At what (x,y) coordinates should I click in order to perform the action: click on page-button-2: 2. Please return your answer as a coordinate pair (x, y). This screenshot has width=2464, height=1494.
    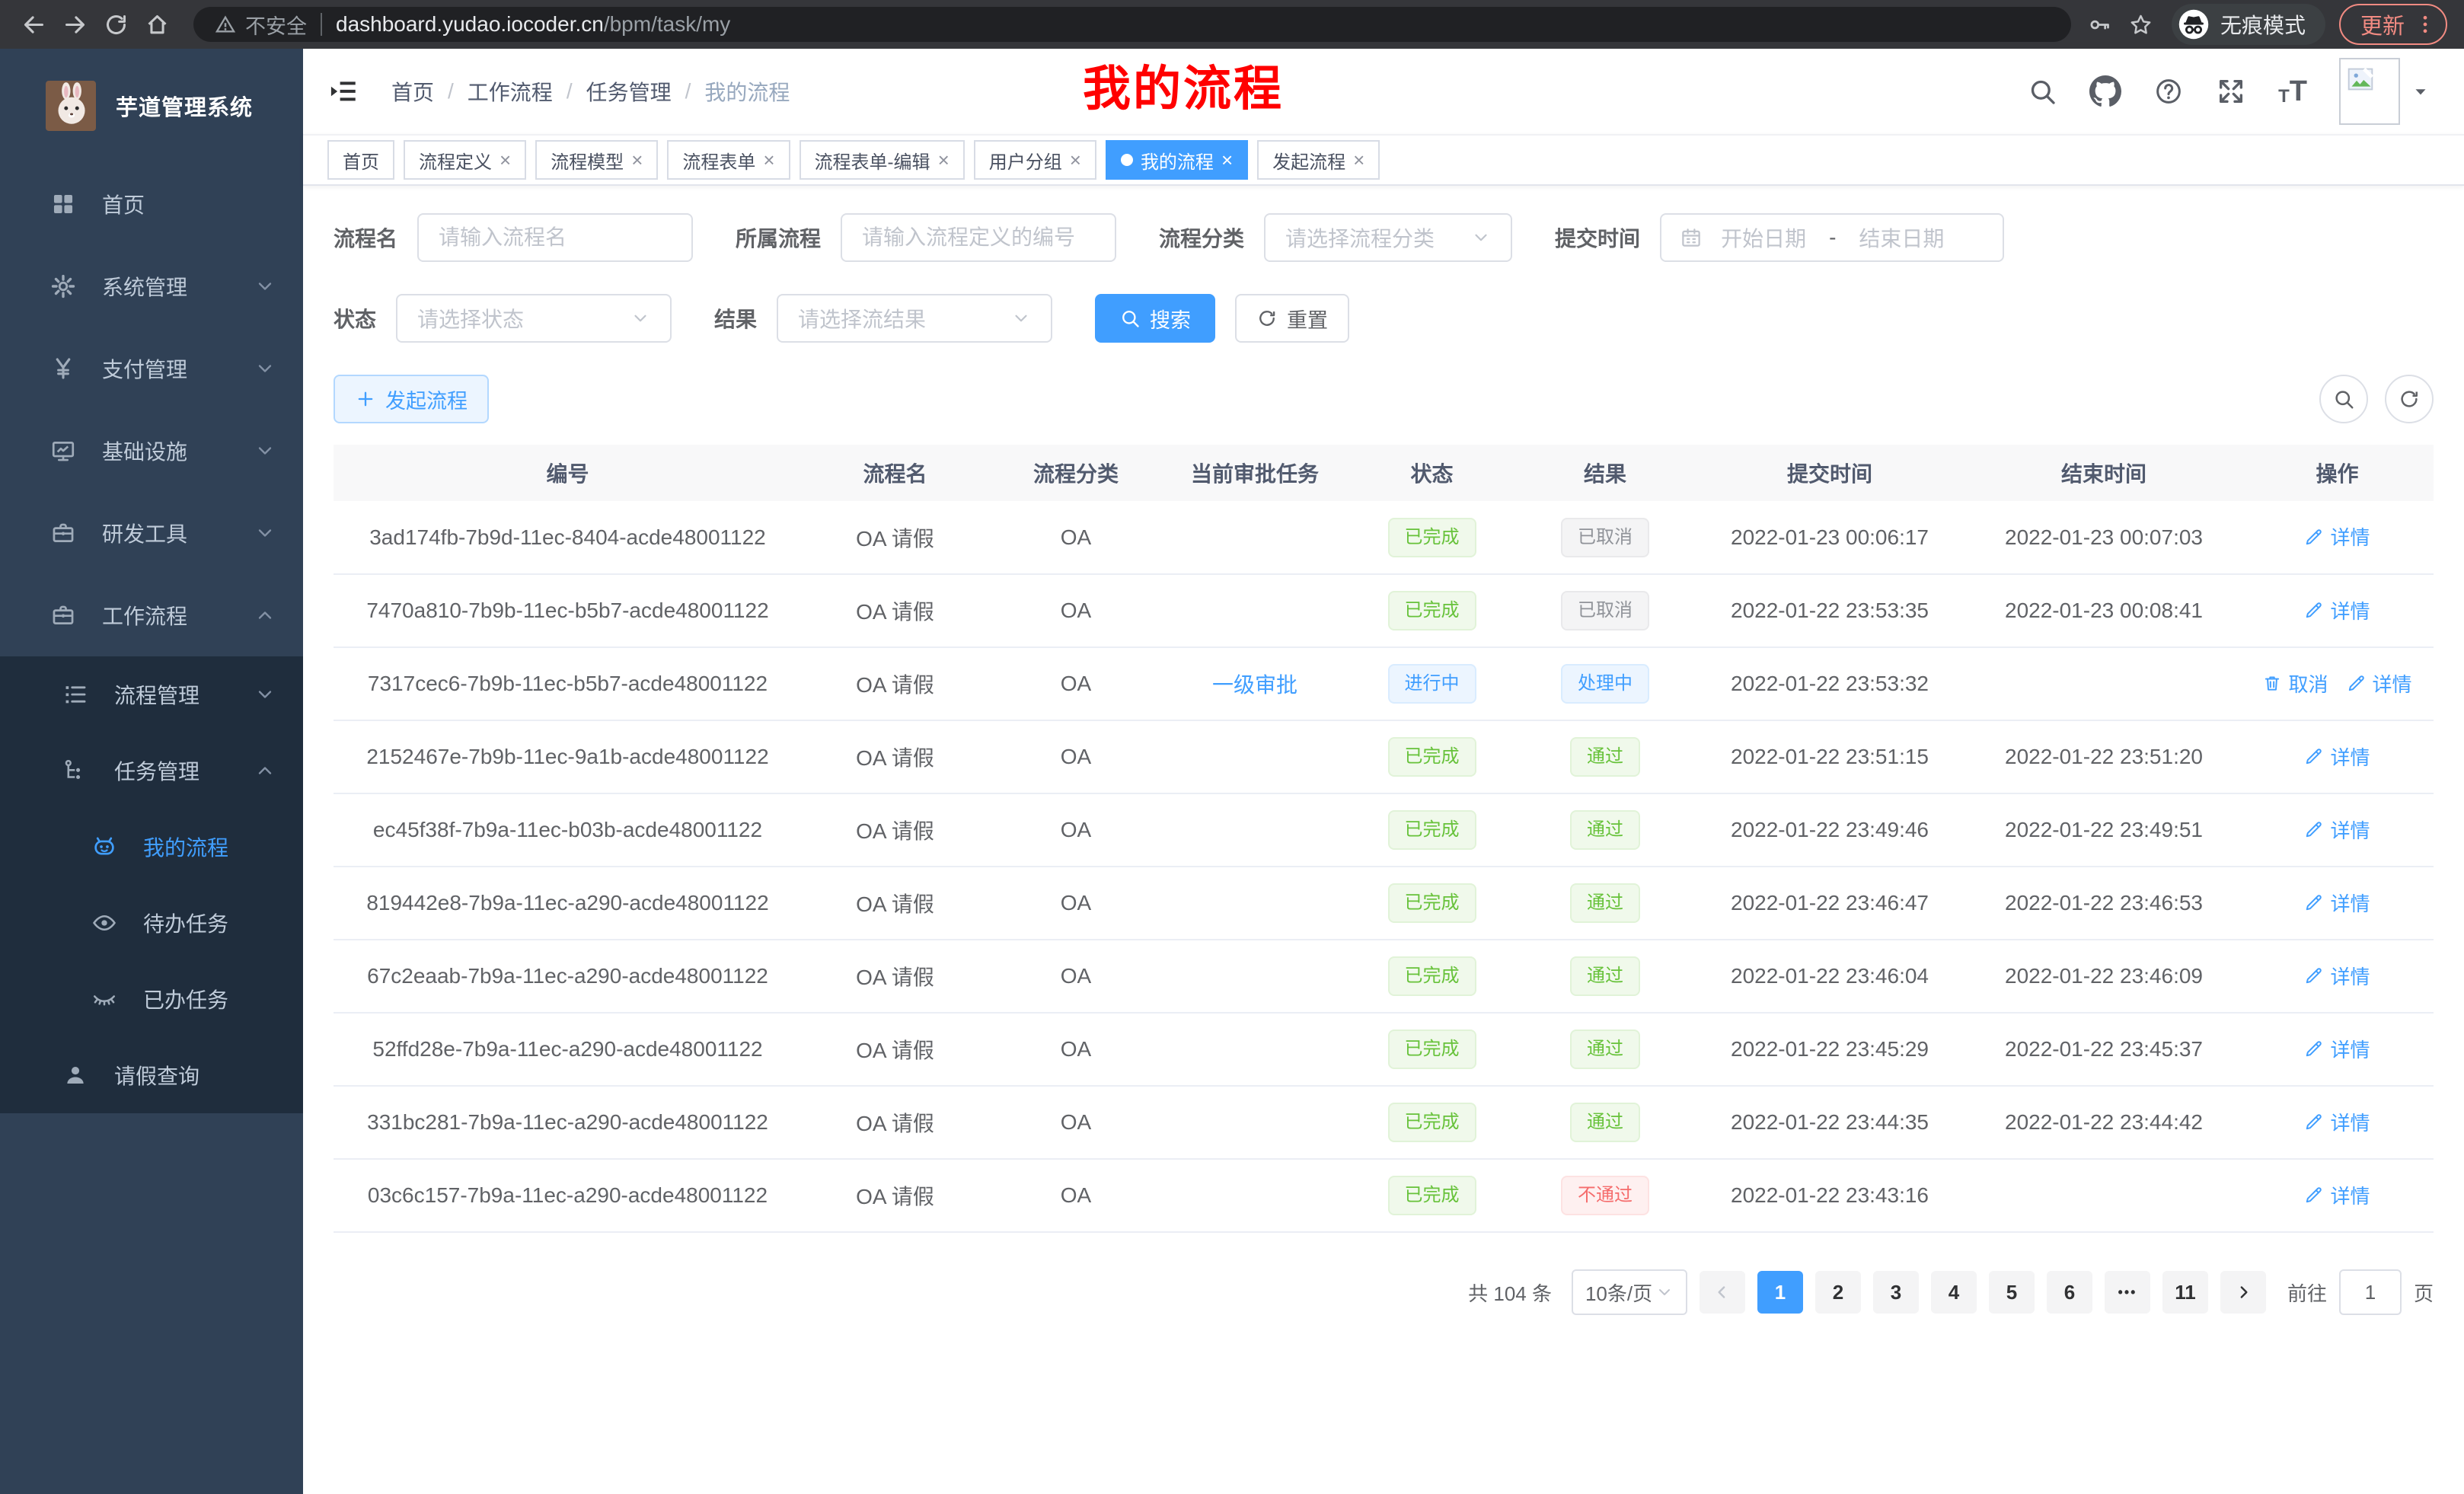
    Looking at the image, I should click on (1837, 1292).